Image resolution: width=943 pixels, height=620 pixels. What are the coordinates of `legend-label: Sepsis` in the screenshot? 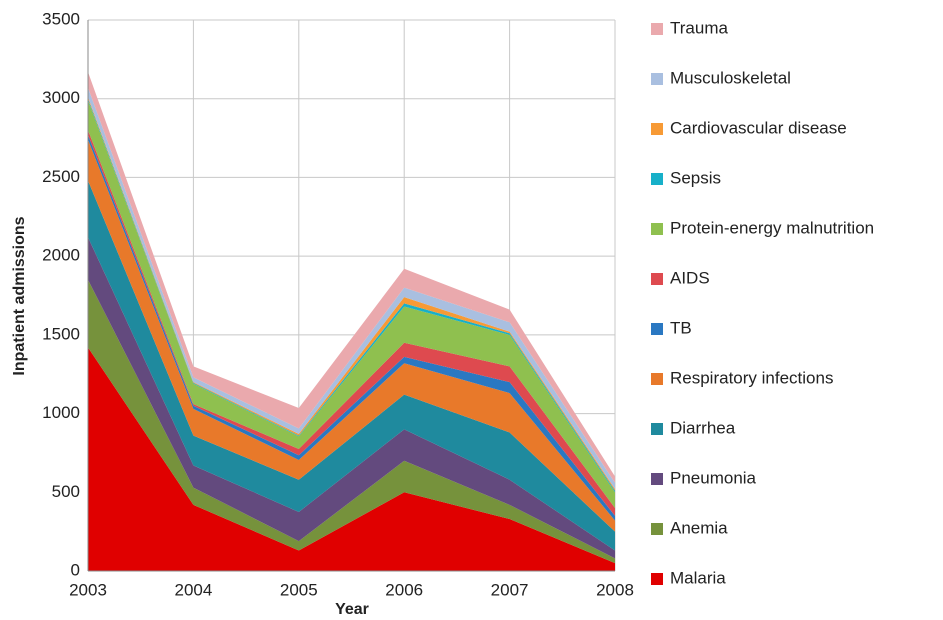 It's located at (695, 177).